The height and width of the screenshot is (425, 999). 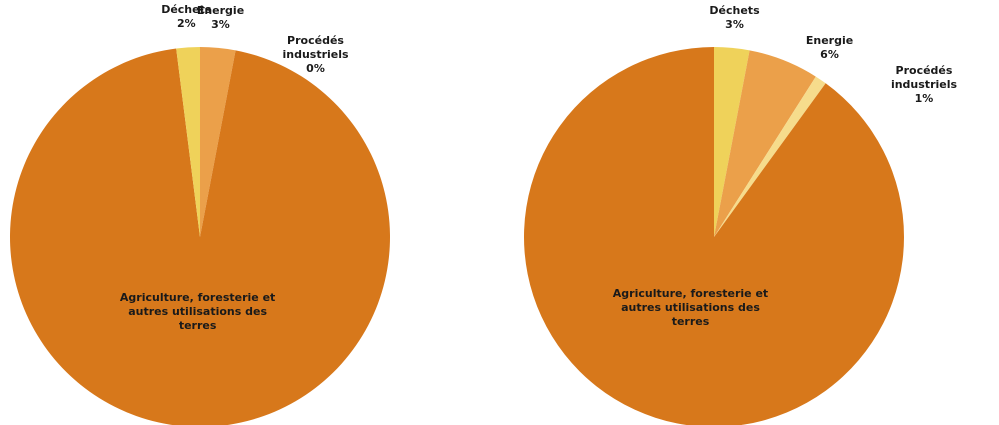 I want to click on slice-label: Procédés industriels 1%, so click(x=924, y=85).